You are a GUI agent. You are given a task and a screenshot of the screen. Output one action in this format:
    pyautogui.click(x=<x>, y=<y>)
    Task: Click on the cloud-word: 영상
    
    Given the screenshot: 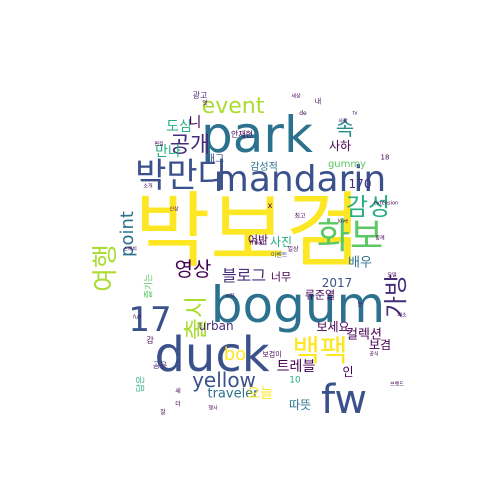 What is the action you would take?
    pyautogui.click(x=193, y=269)
    